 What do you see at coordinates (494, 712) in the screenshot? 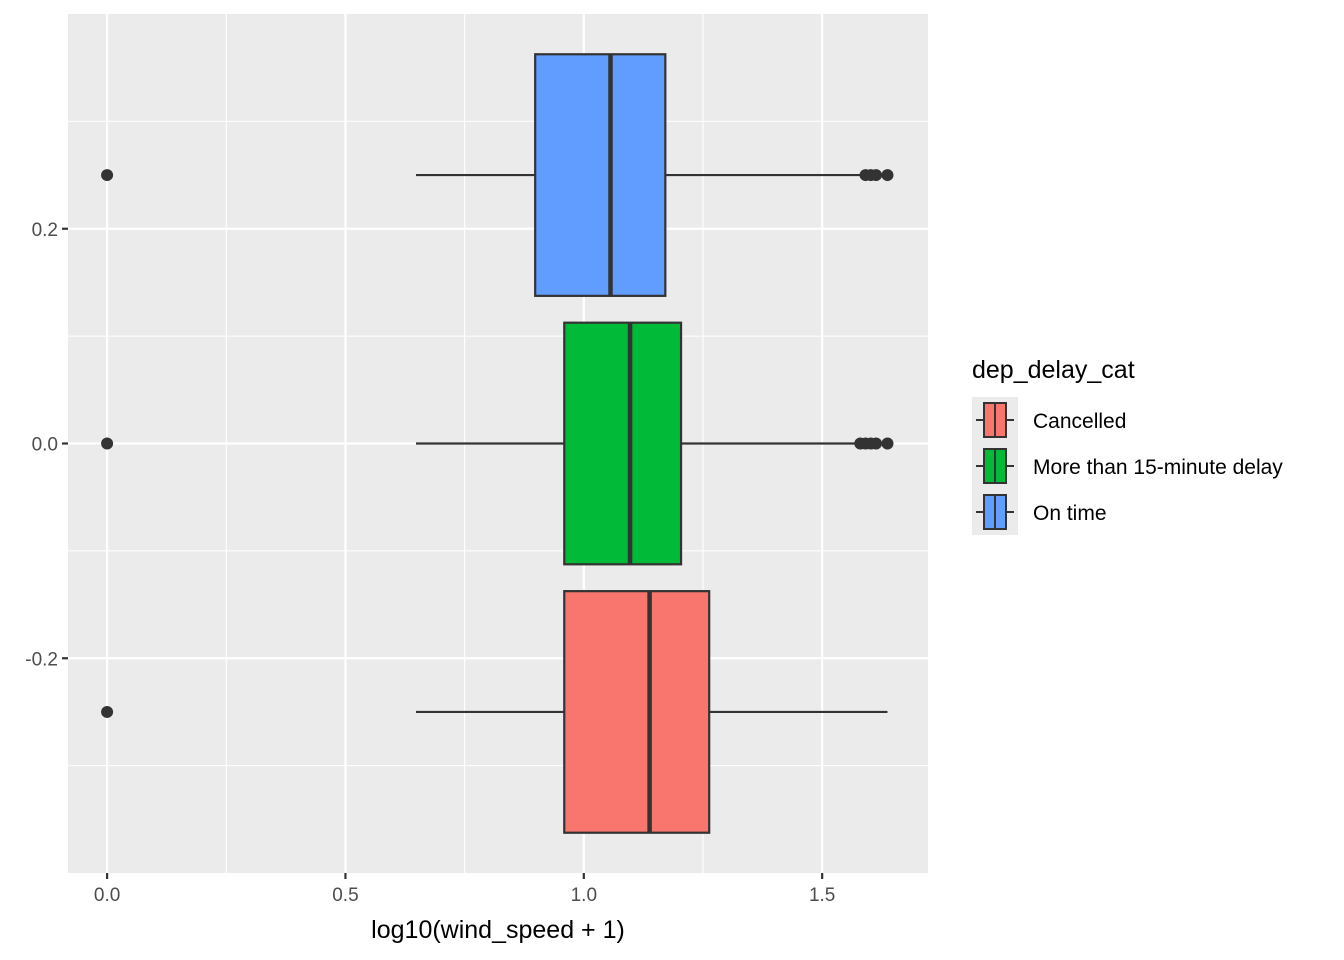
I see `box-cancelled` at bounding box center [494, 712].